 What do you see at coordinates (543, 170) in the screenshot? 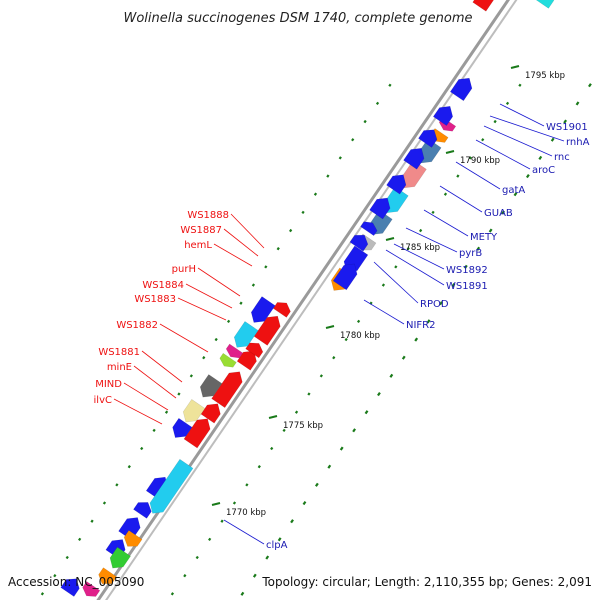
I see `gene-label-right: aroC` at bounding box center [543, 170].